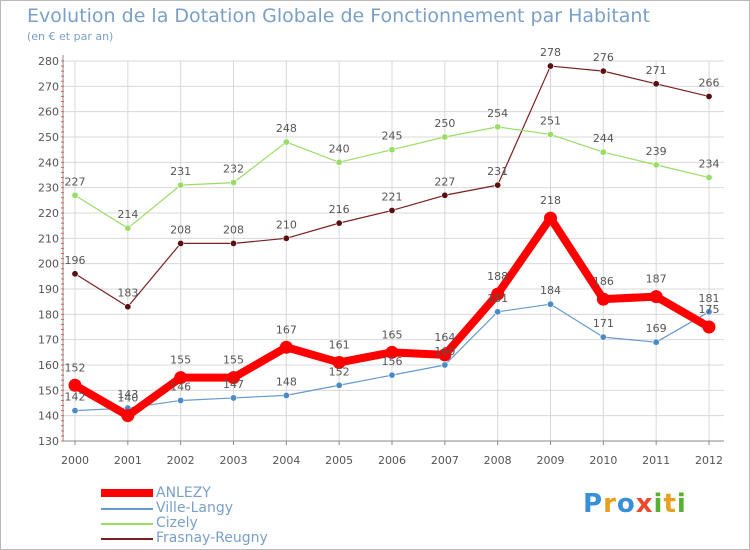 The image size is (750, 550). What do you see at coordinates (286, 238) in the screenshot?
I see `data-point-frasnay-reugny-2004` at bounding box center [286, 238].